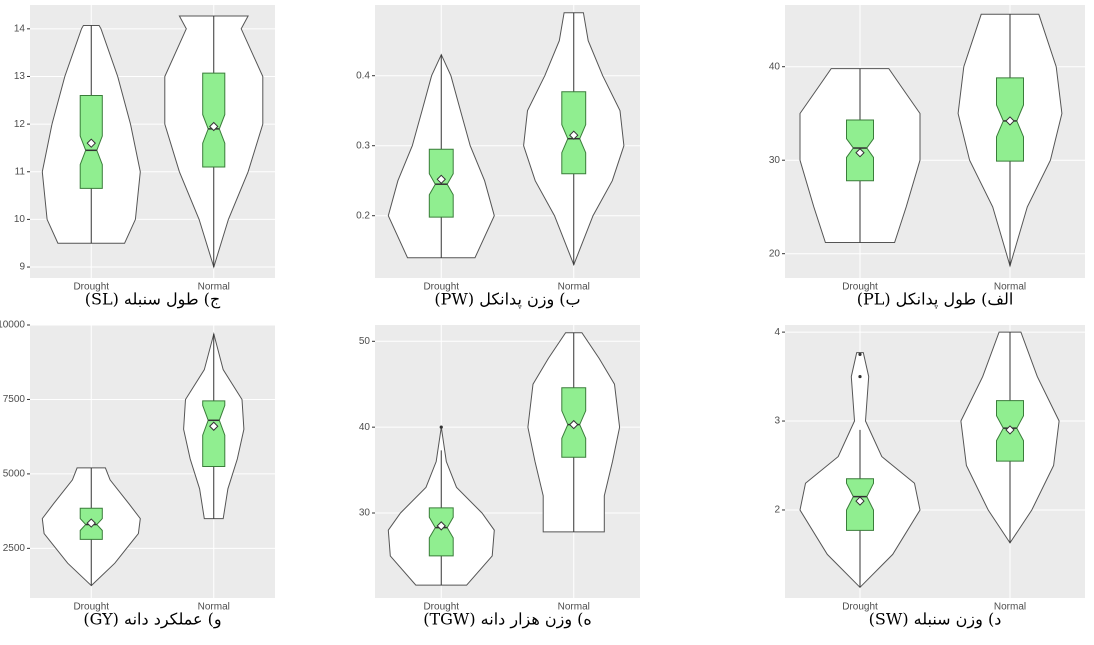  Describe the element at coordinates (14, 548) in the screenshot. I see `y-tick-label: 2500` at that location.